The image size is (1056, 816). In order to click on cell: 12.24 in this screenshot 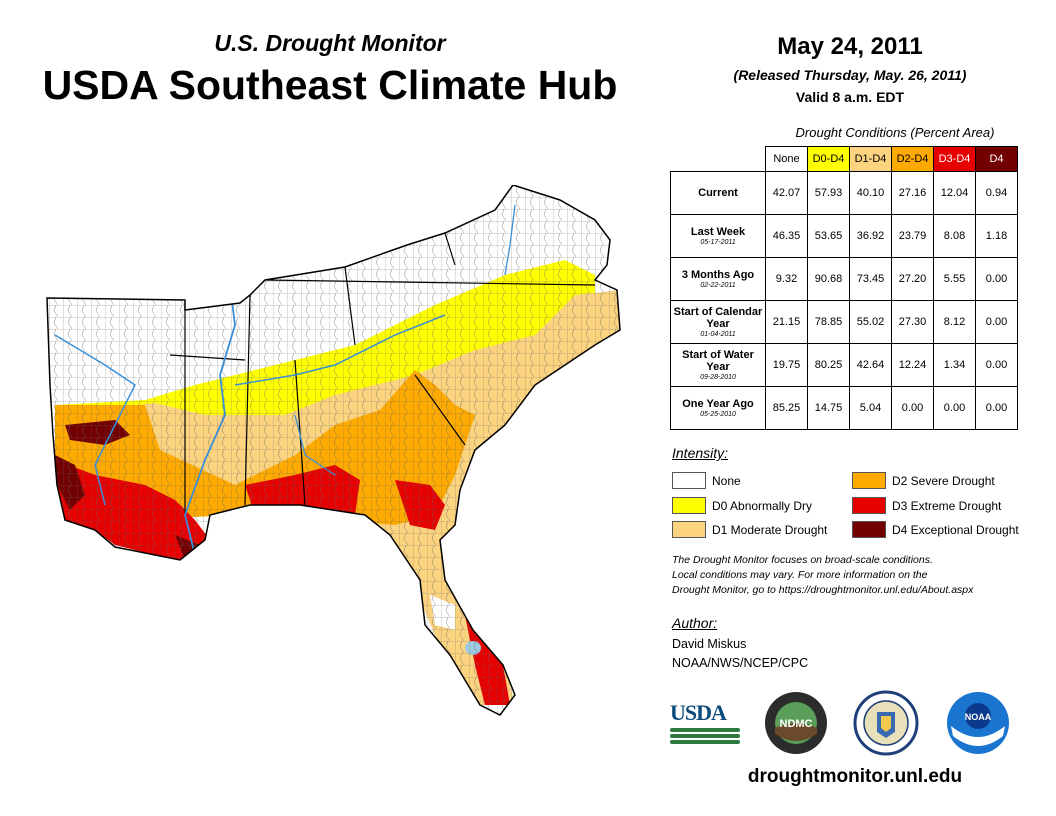, I will do `click(912, 365)`.